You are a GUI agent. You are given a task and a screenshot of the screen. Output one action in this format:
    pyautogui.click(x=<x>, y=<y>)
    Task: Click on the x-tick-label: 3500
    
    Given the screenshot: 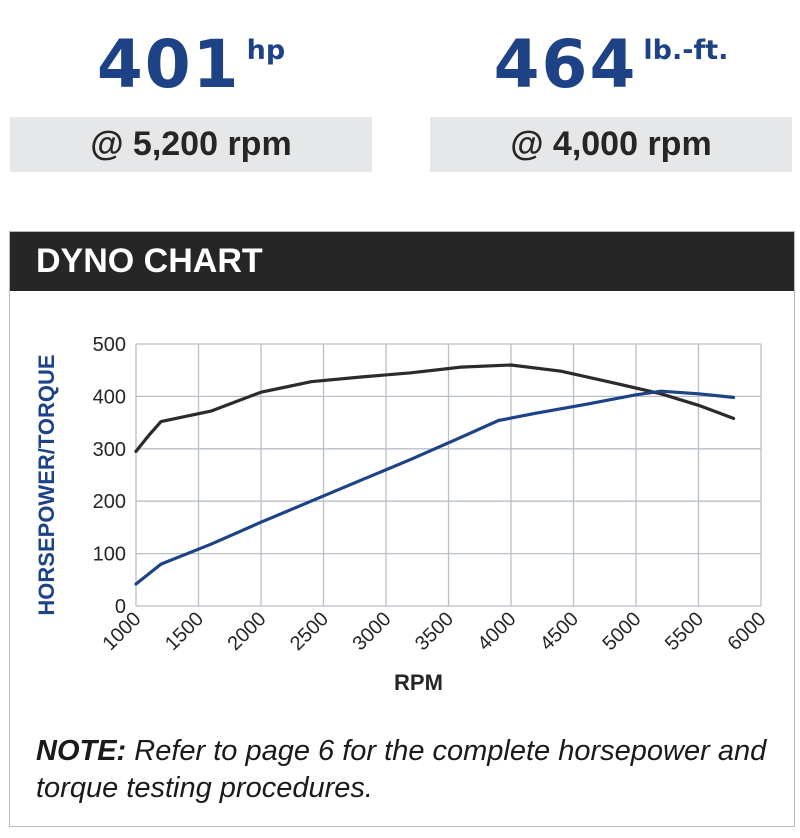 What is the action you would take?
    pyautogui.click(x=434, y=631)
    